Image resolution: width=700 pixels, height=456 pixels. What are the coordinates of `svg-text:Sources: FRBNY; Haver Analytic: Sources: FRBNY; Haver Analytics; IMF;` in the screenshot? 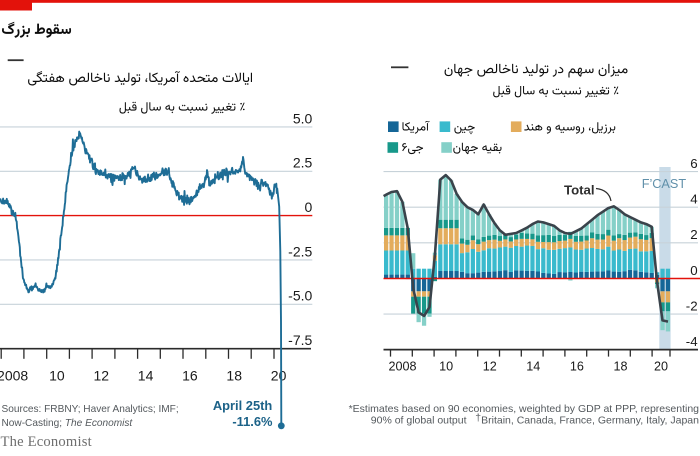 It's located at (90, 409).